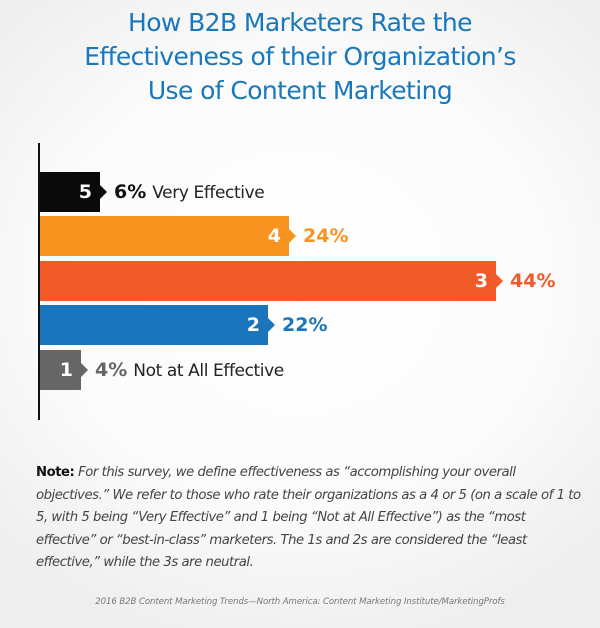 The height and width of the screenshot is (628, 600). I want to click on title-line-2: Effectiveness of their Organization’s, so click(300, 56).